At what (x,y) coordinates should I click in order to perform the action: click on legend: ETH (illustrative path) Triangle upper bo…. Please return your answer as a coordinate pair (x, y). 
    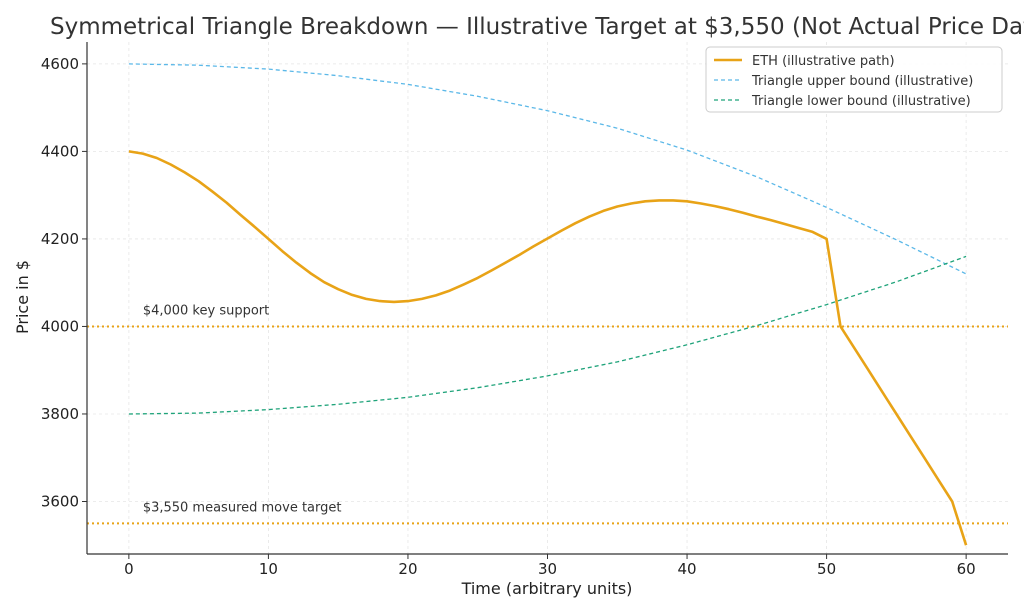
    Looking at the image, I should click on (854, 79).